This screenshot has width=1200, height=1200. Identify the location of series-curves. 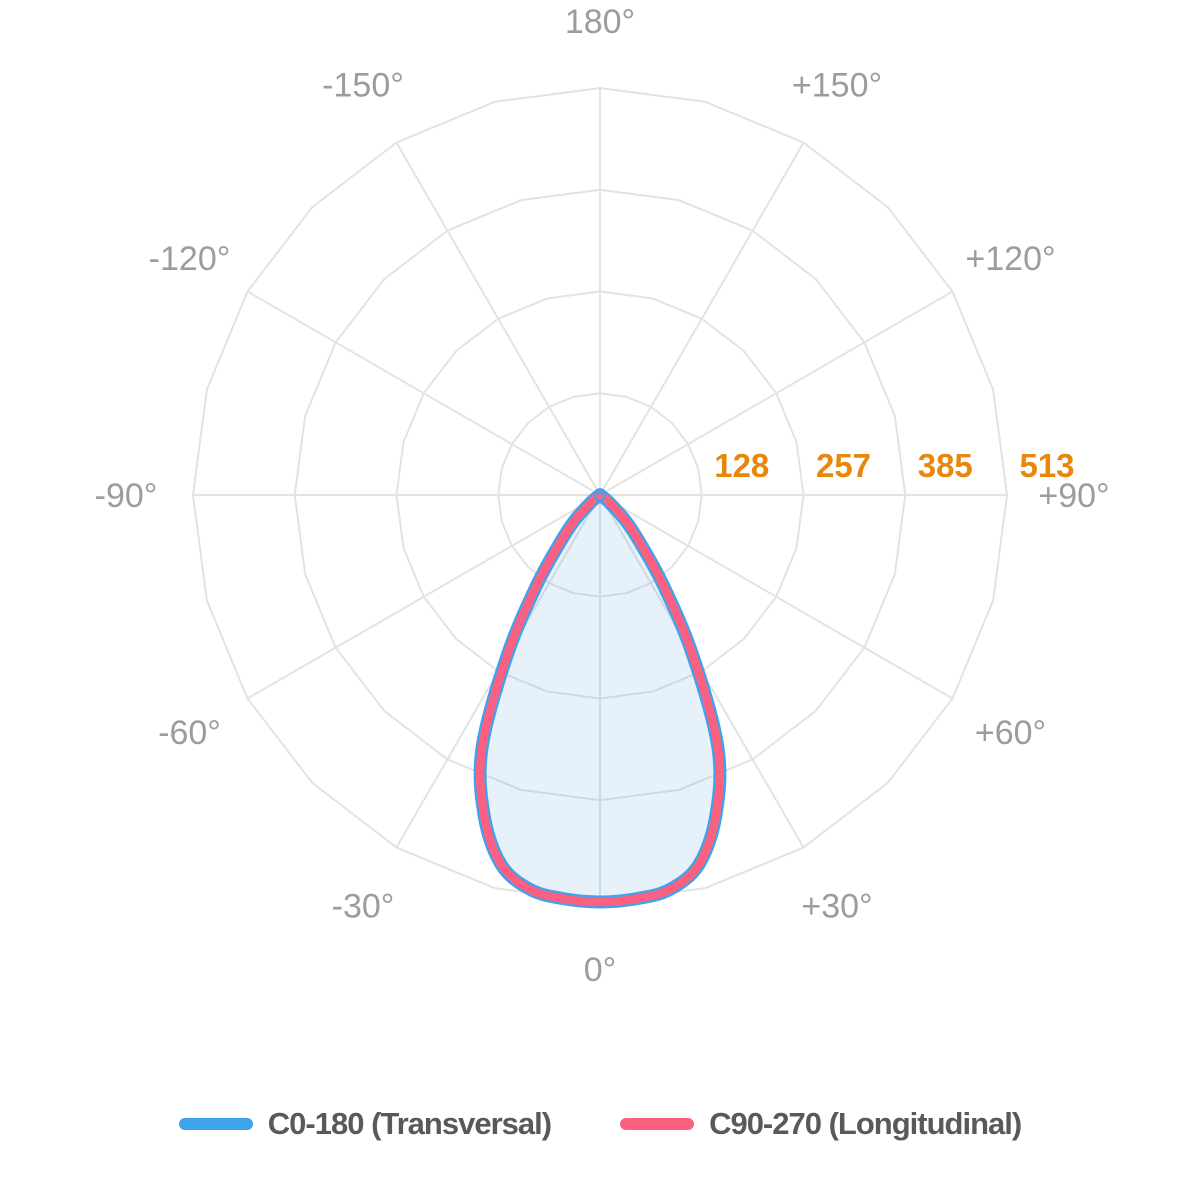
(600, 698).